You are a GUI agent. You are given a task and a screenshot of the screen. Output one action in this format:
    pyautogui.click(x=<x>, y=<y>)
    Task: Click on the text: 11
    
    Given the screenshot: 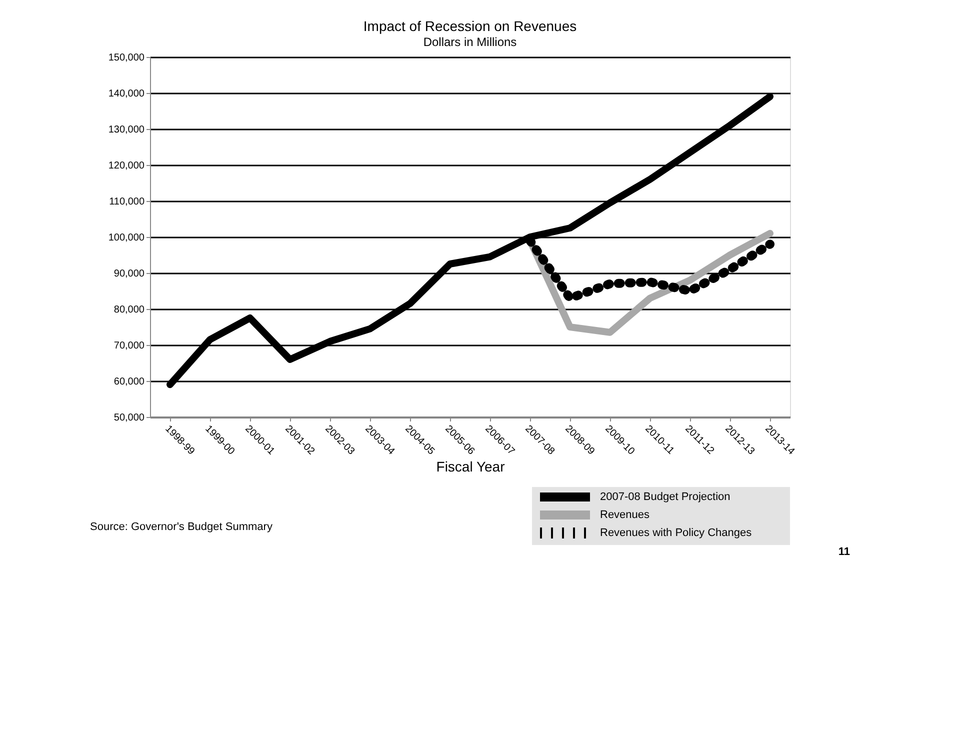 What is the action you would take?
    pyautogui.click(x=844, y=552)
    